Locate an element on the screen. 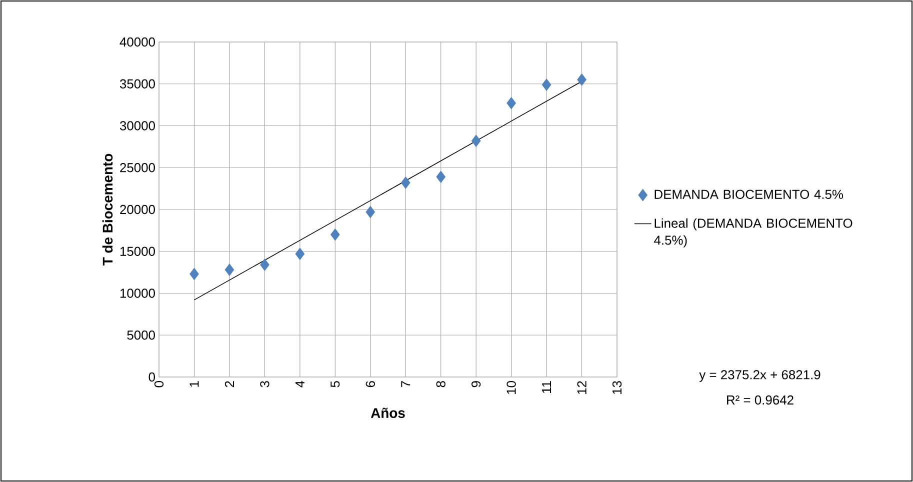 The image size is (913, 482). y-tick-label: 5000 is located at coordinates (141, 335).